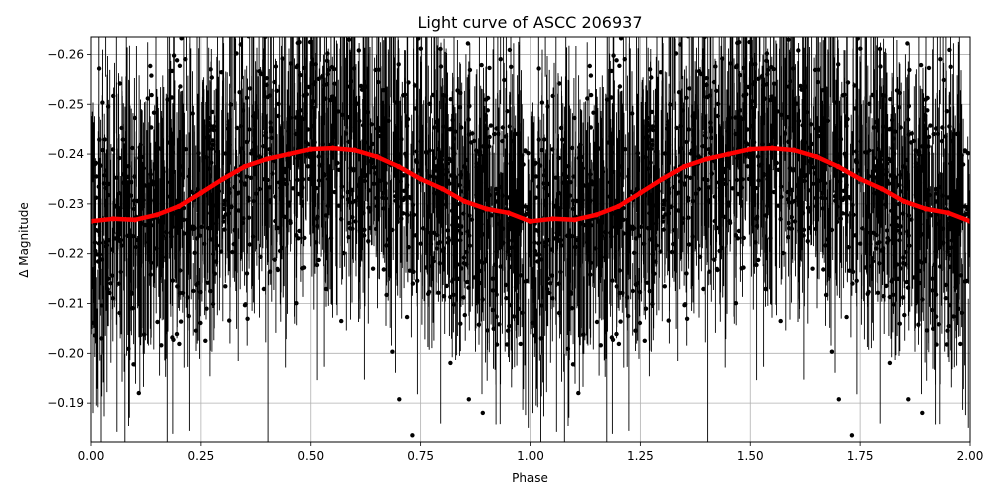 This screenshot has height=500, width=1000. I want to click on y-tick-label: −0.24, so click(65, 154).